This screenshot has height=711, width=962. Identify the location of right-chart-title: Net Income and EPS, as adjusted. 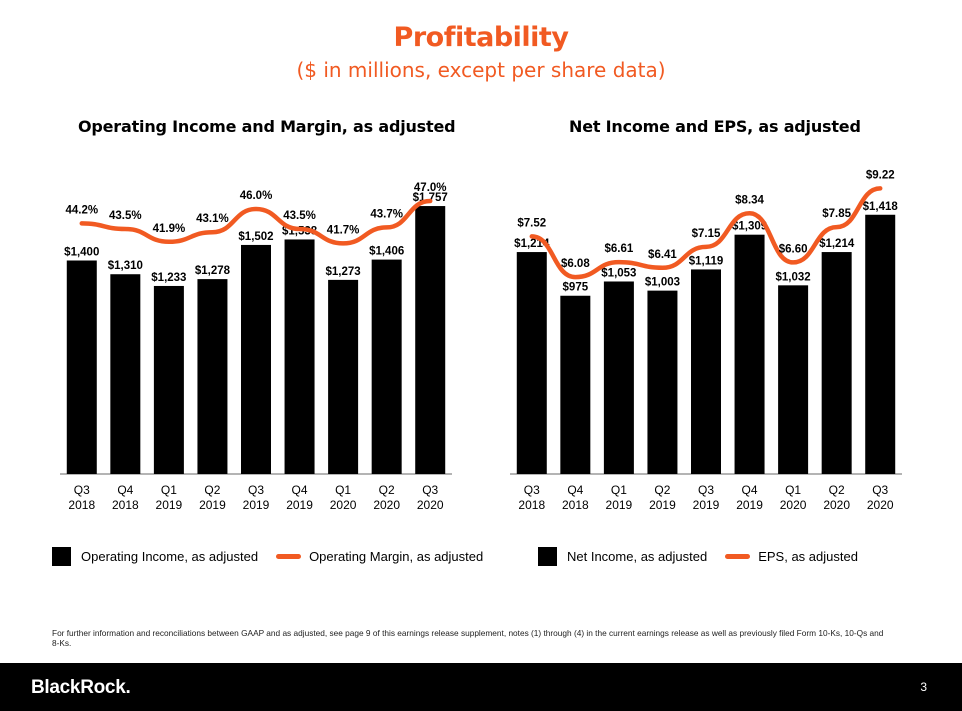
(715, 126).